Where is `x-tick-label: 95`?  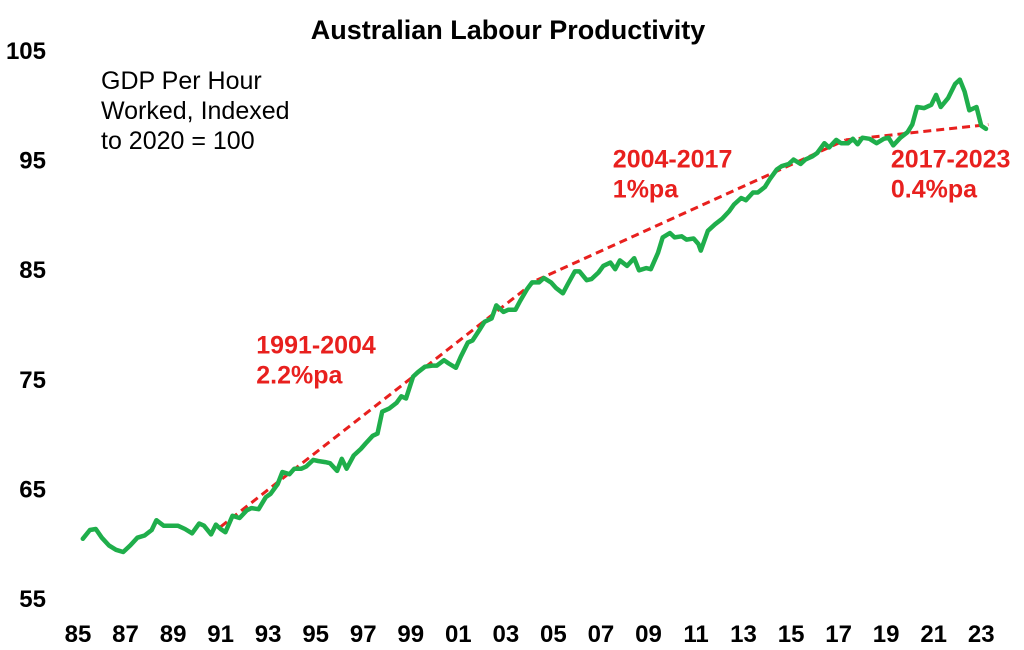 x-tick-label: 95 is located at coordinates (315, 634).